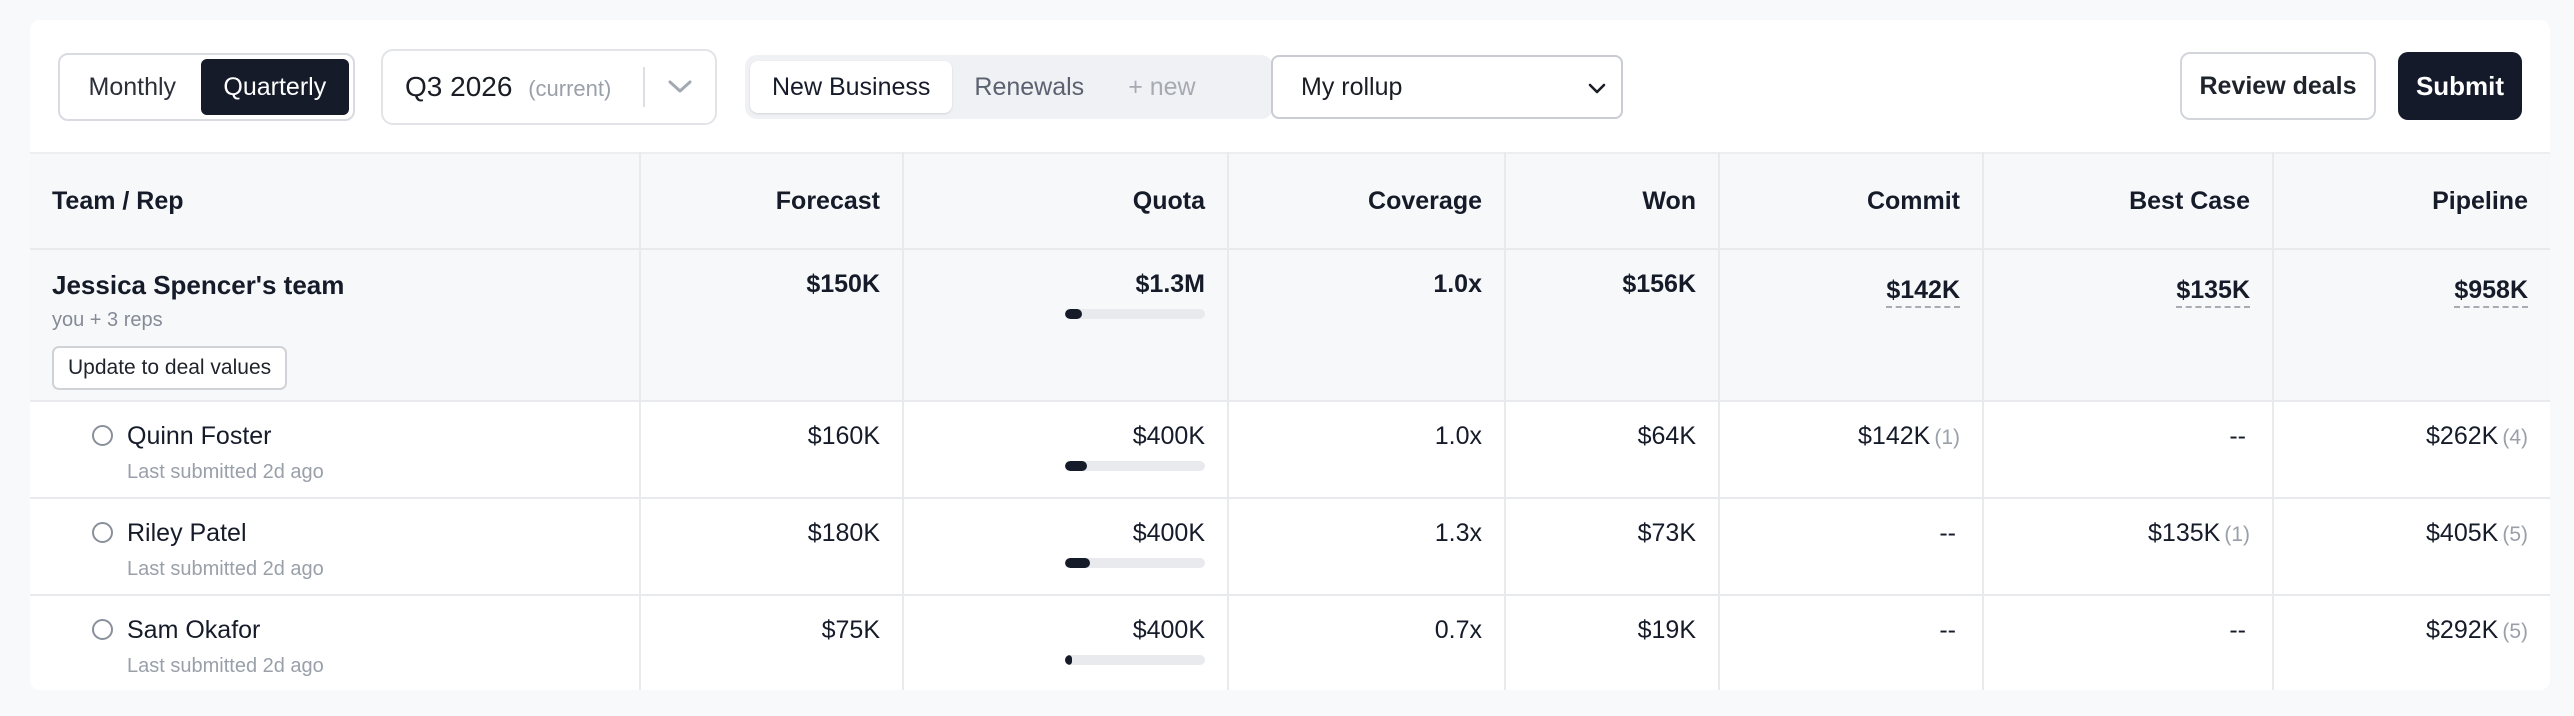  I want to click on team-pipeline-link: $958K, so click(2491, 292).